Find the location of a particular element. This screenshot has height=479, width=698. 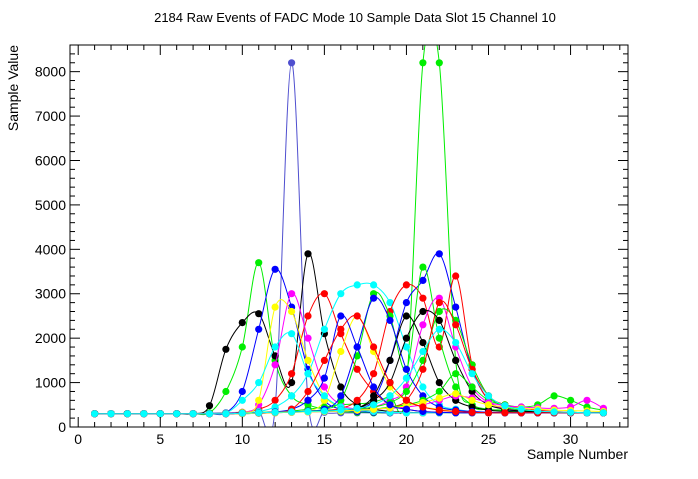

y-tick-label: 6000 is located at coordinates (50, 160).